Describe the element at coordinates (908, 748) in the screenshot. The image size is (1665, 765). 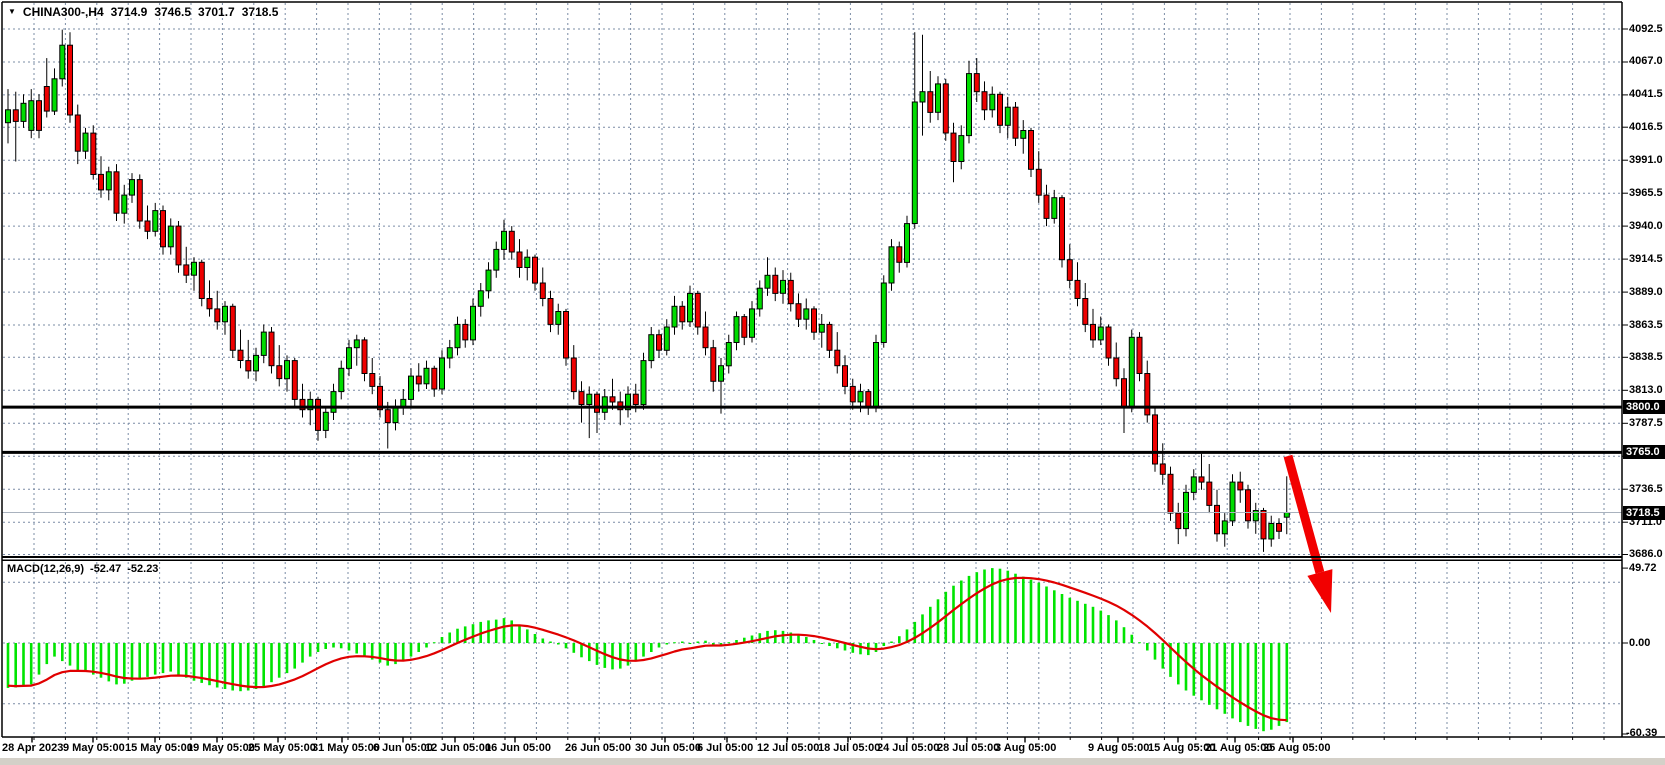
I see `time-axis-label: 24 Jul 05:00` at that location.